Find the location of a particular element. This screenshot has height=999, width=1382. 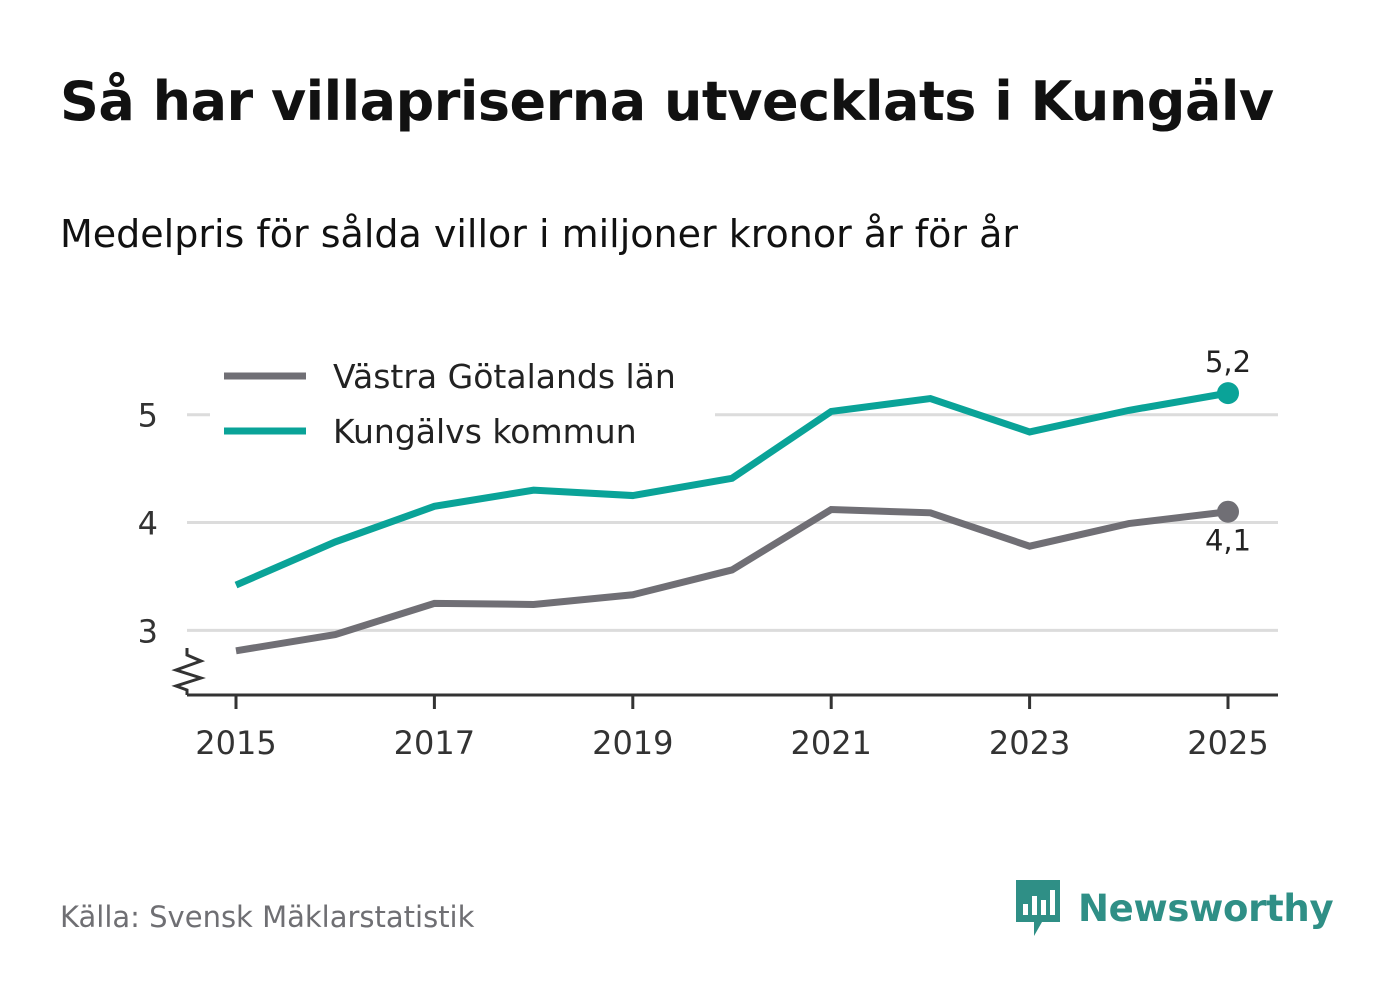

end-point-vastra-gotalands-lan is located at coordinates (1228, 511).